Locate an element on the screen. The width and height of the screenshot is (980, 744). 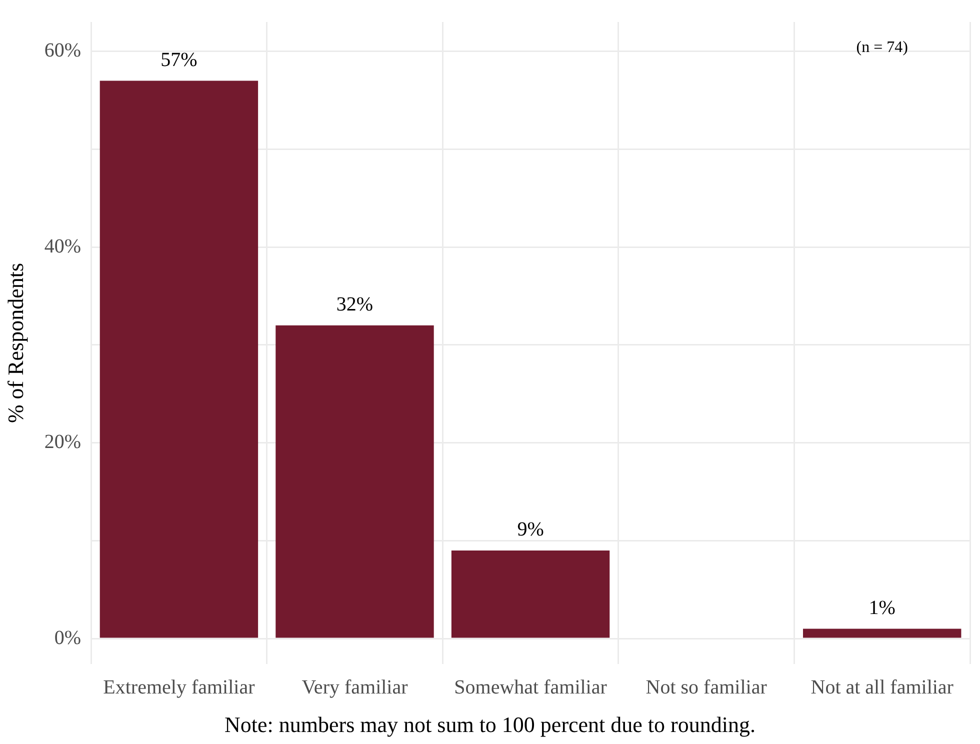
data-label: 1% is located at coordinates (882, 608).